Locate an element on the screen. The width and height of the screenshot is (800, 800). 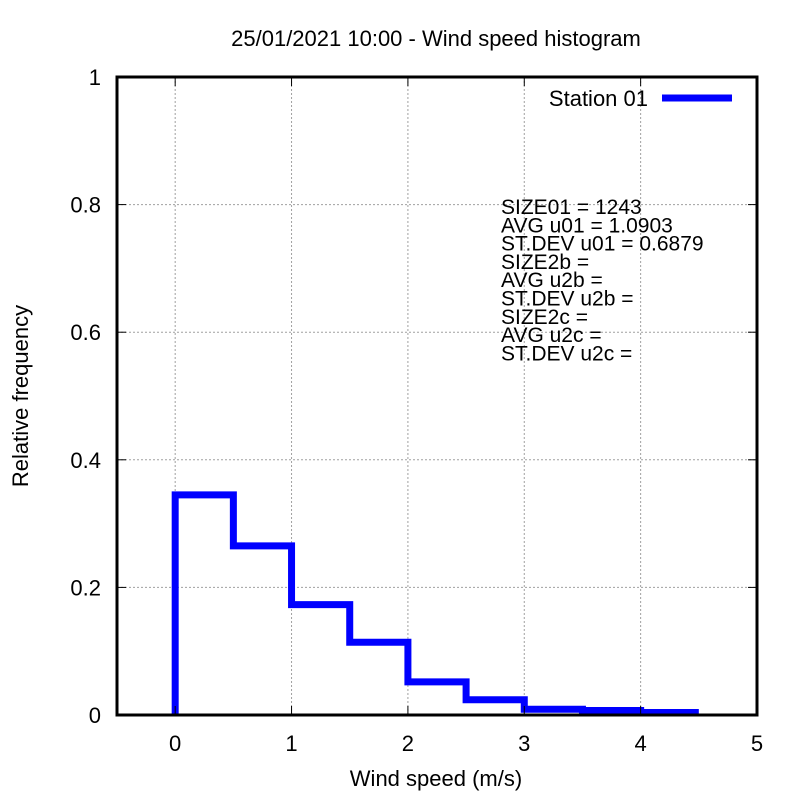
y-tick-label: 0.2 is located at coordinates (85, 587).